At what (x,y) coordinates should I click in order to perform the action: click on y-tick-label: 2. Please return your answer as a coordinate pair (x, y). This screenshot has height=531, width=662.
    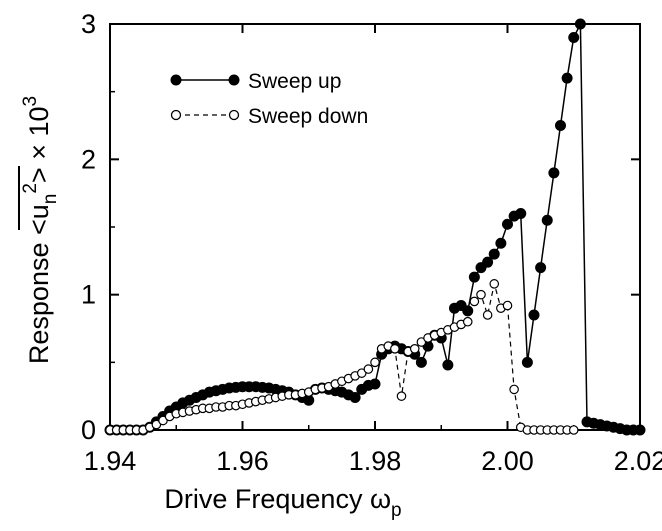
    Looking at the image, I should click on (88, 159).